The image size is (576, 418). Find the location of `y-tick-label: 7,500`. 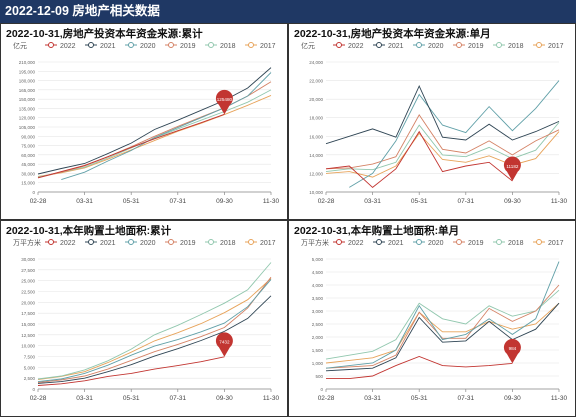

y-tick-label: 7,500 is located at coordinates (30, 357).